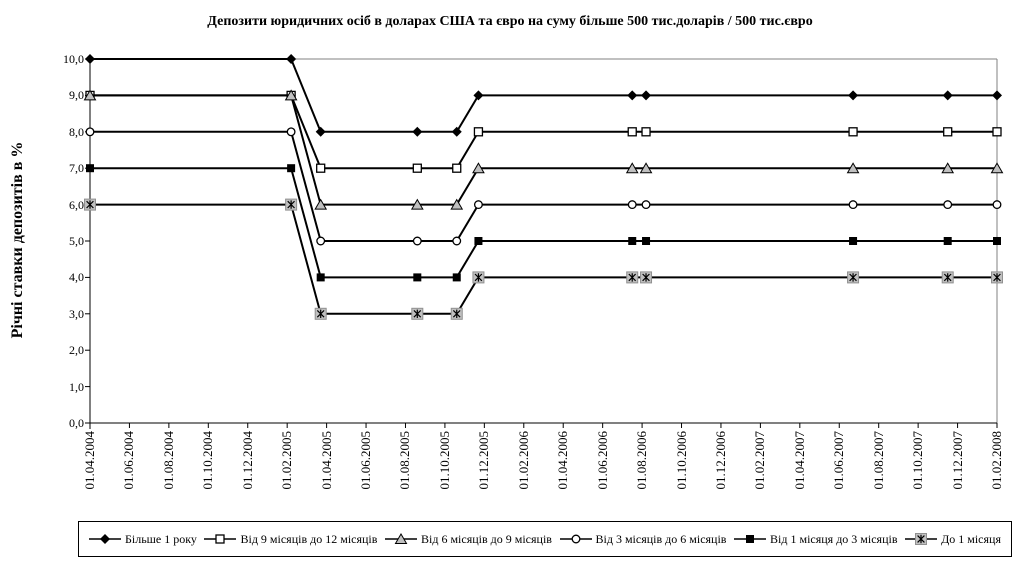 This screenshot has width=1020, height=563. What do you see at coordinates (681, 460) in the screenshot?
I see `x-tick-label: 01.10.2006` at bounding box center [681, 460].